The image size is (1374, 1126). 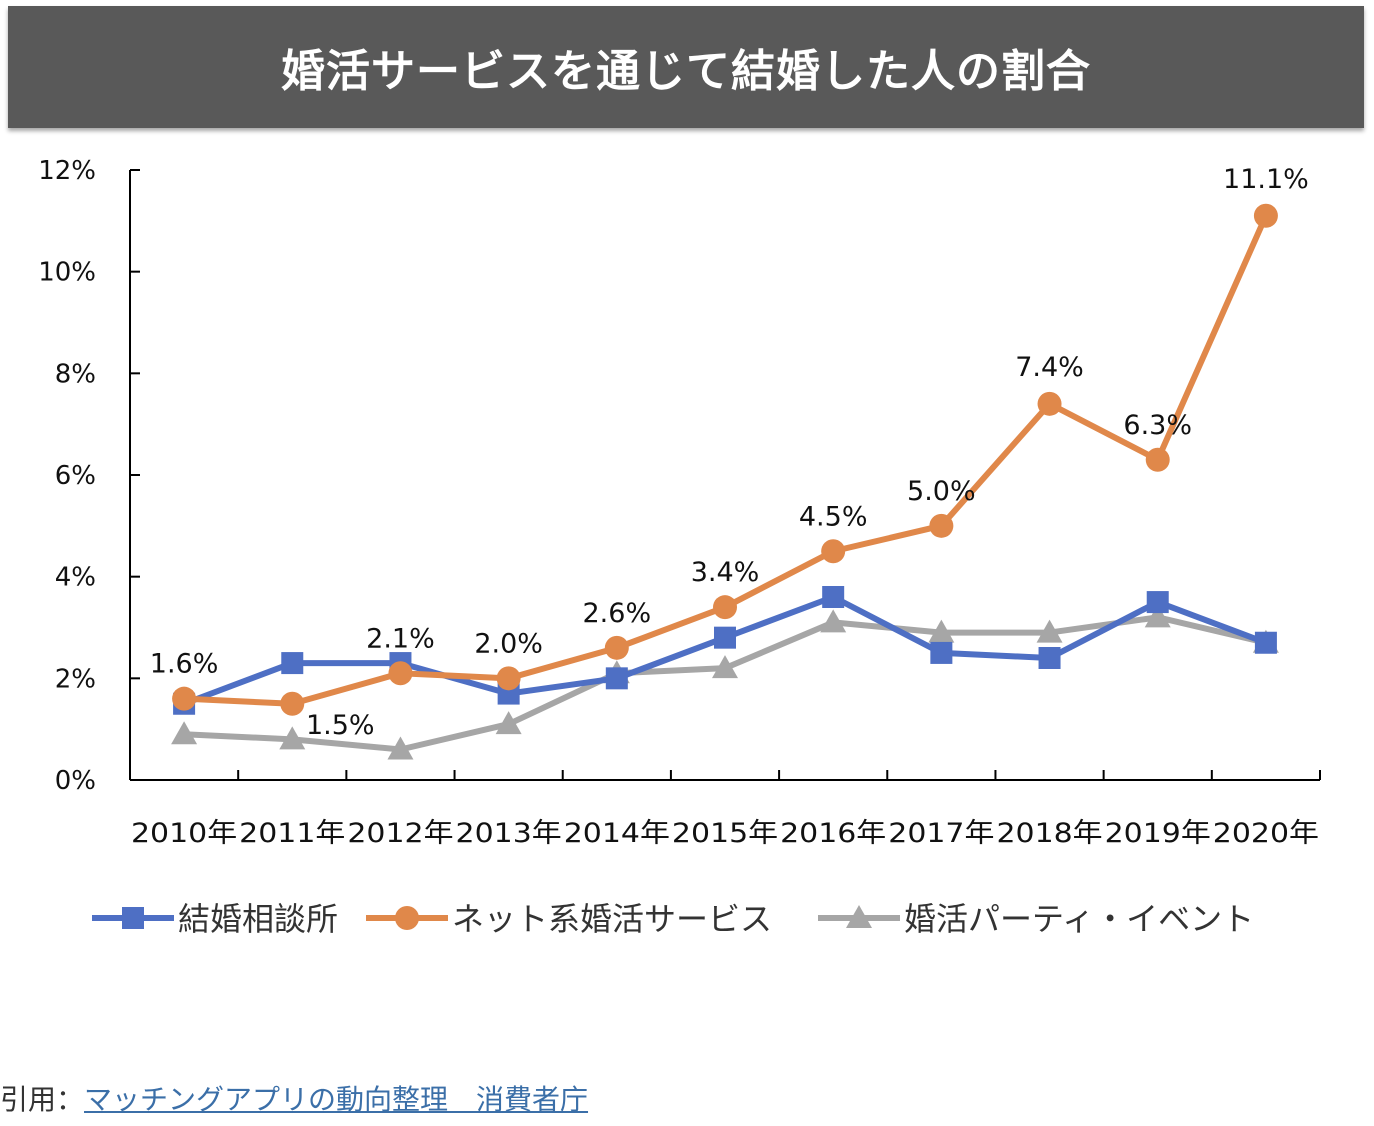 I want to click on chart-legend: 結婚相談所 ネット系婚活サービス 婚活パーティ・イベント, so click(x=673, y=919).